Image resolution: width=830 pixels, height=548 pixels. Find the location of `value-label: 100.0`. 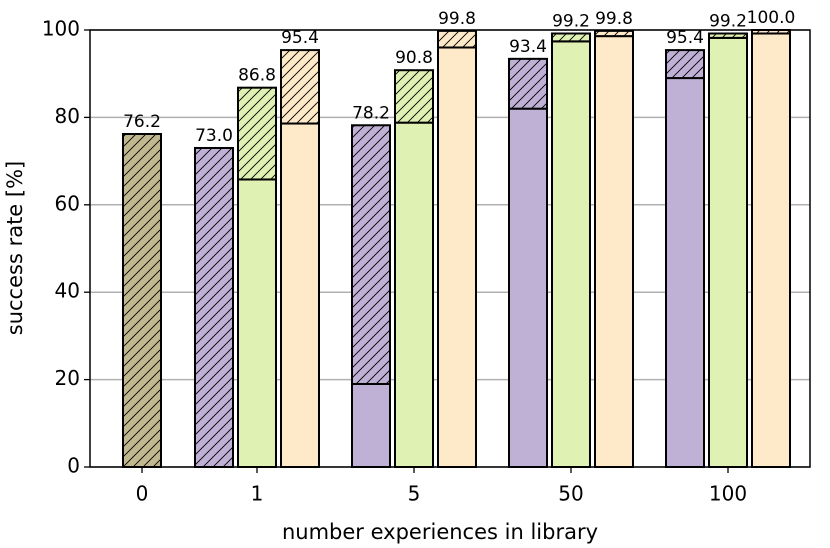

value-label: 100.0 is located at coordinates (771, 18).